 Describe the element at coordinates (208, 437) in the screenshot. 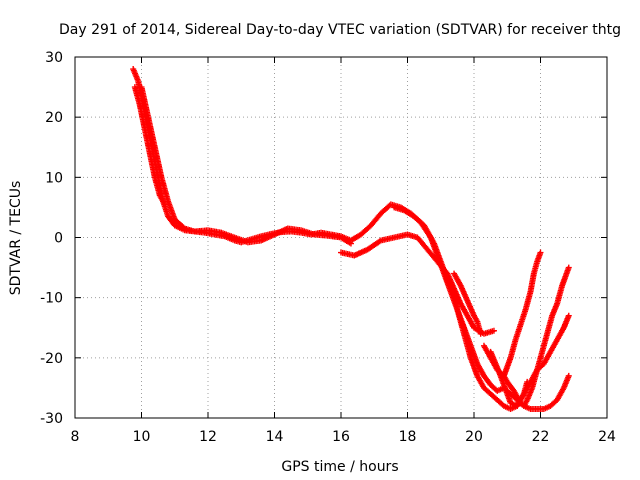

I see `x-tick-label: 12` at that location.